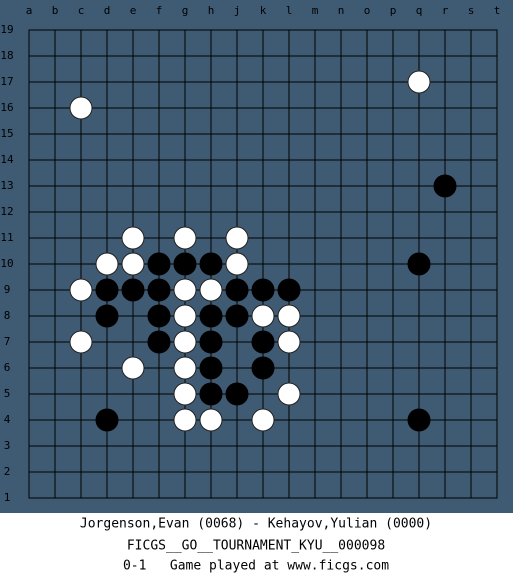 The width and height of the screenshot is (525, 575). I want to click on row-label: 8, so click(7, 315).